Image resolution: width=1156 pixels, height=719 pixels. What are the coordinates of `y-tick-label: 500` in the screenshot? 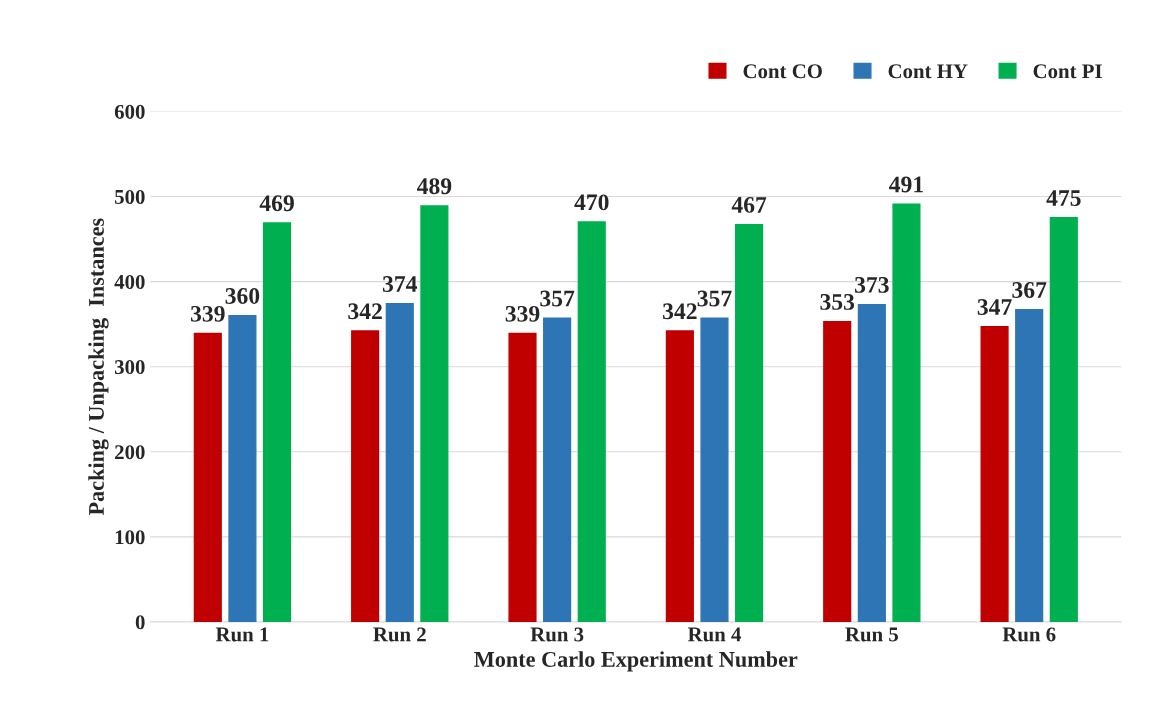 It's located at (130, 196).